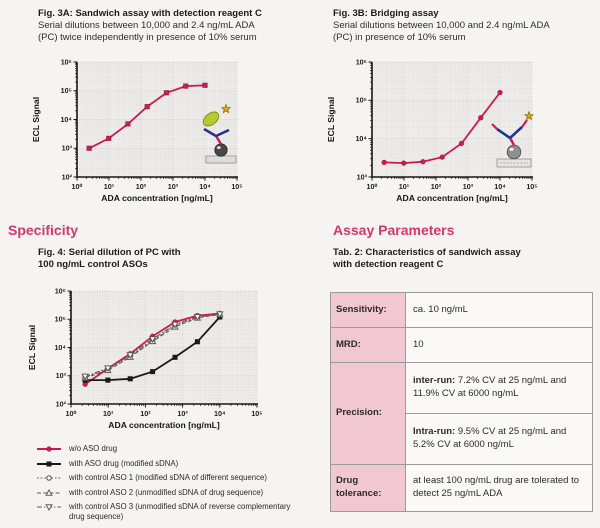 The image size is (600, 528). I want to click on sensitivity-label: Sensitivity:, so click(368, 310).